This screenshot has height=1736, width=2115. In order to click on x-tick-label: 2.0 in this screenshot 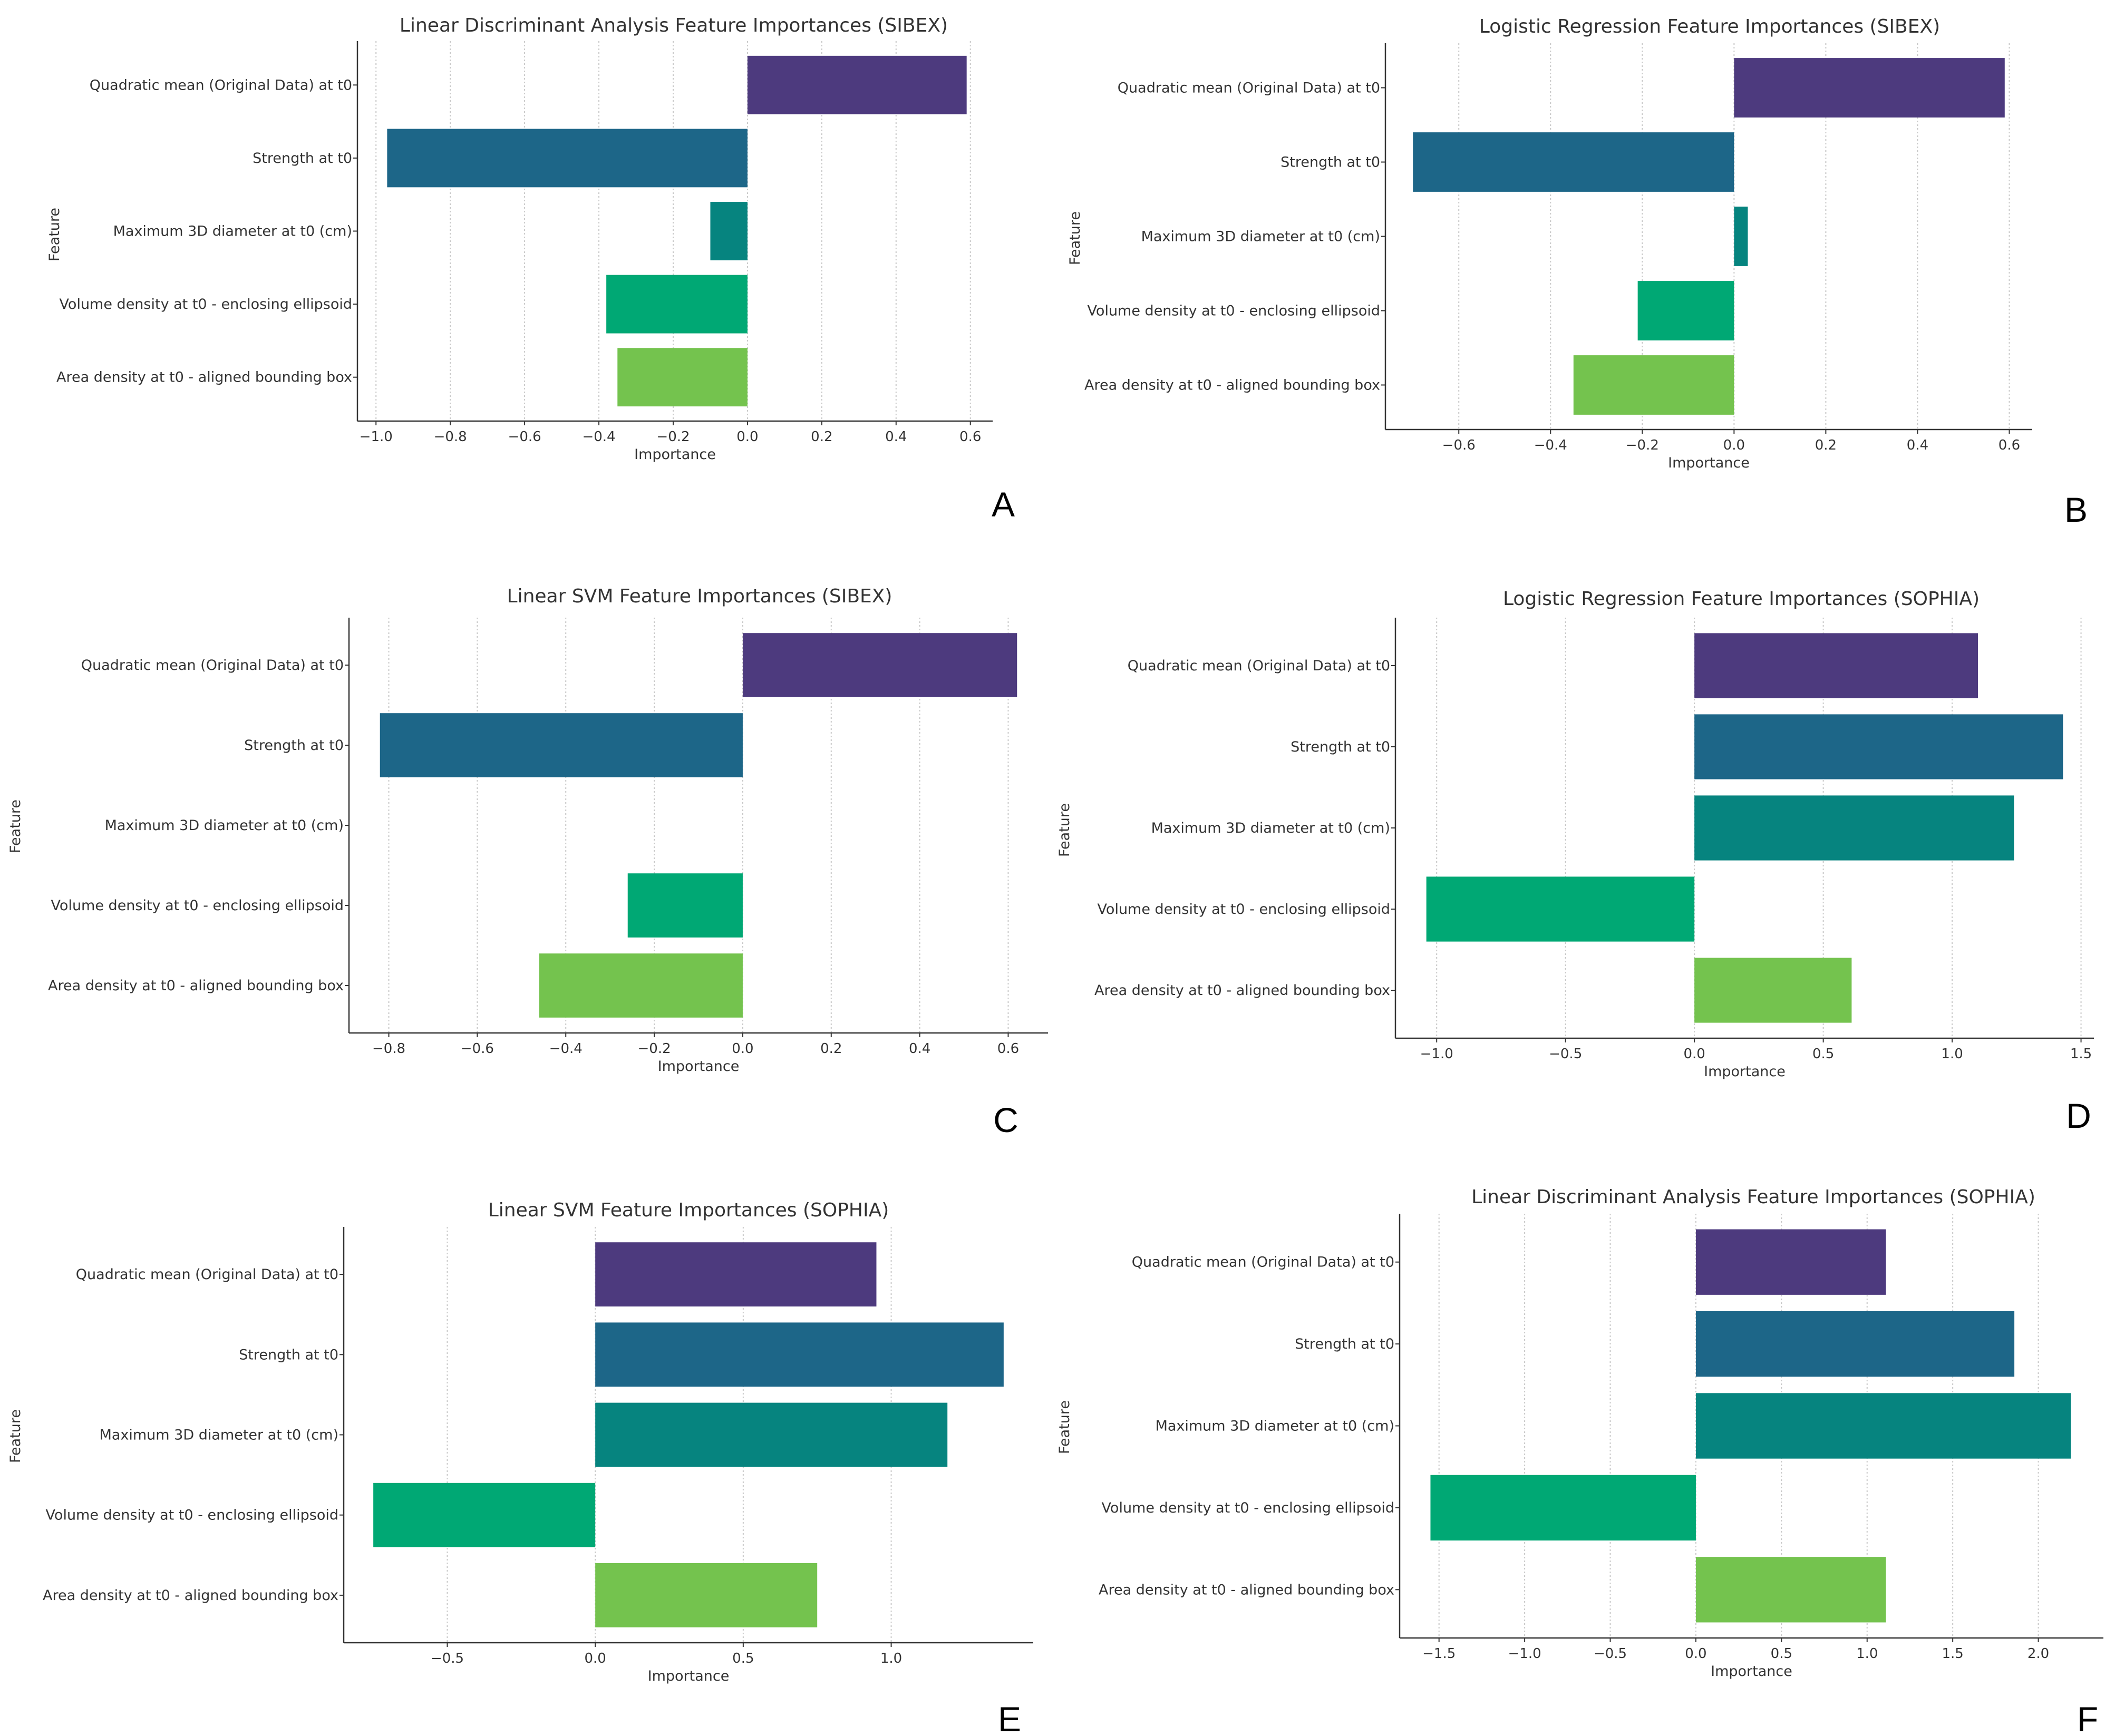, I will do `click(2038, 1654)`.